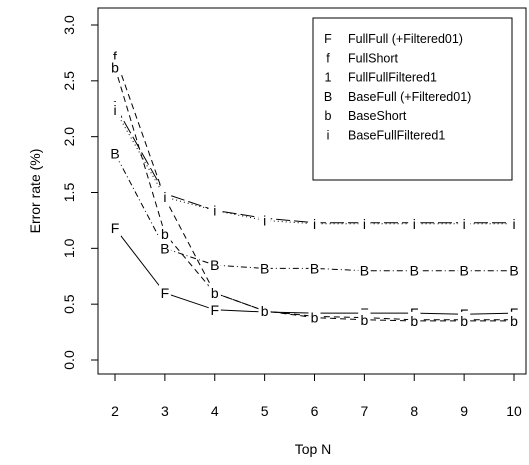 This screenshot has width=529, height=465. I want to click on y-tick-label: 0.0, so click(69, 360).